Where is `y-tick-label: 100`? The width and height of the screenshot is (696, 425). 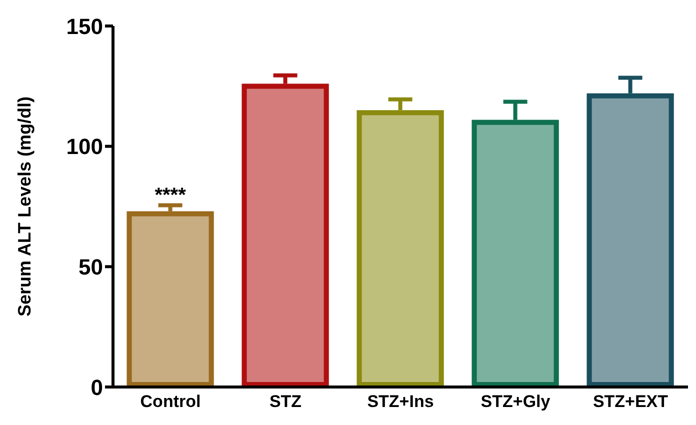 y-tick-label: 100 is located at coordinates (84, 147).